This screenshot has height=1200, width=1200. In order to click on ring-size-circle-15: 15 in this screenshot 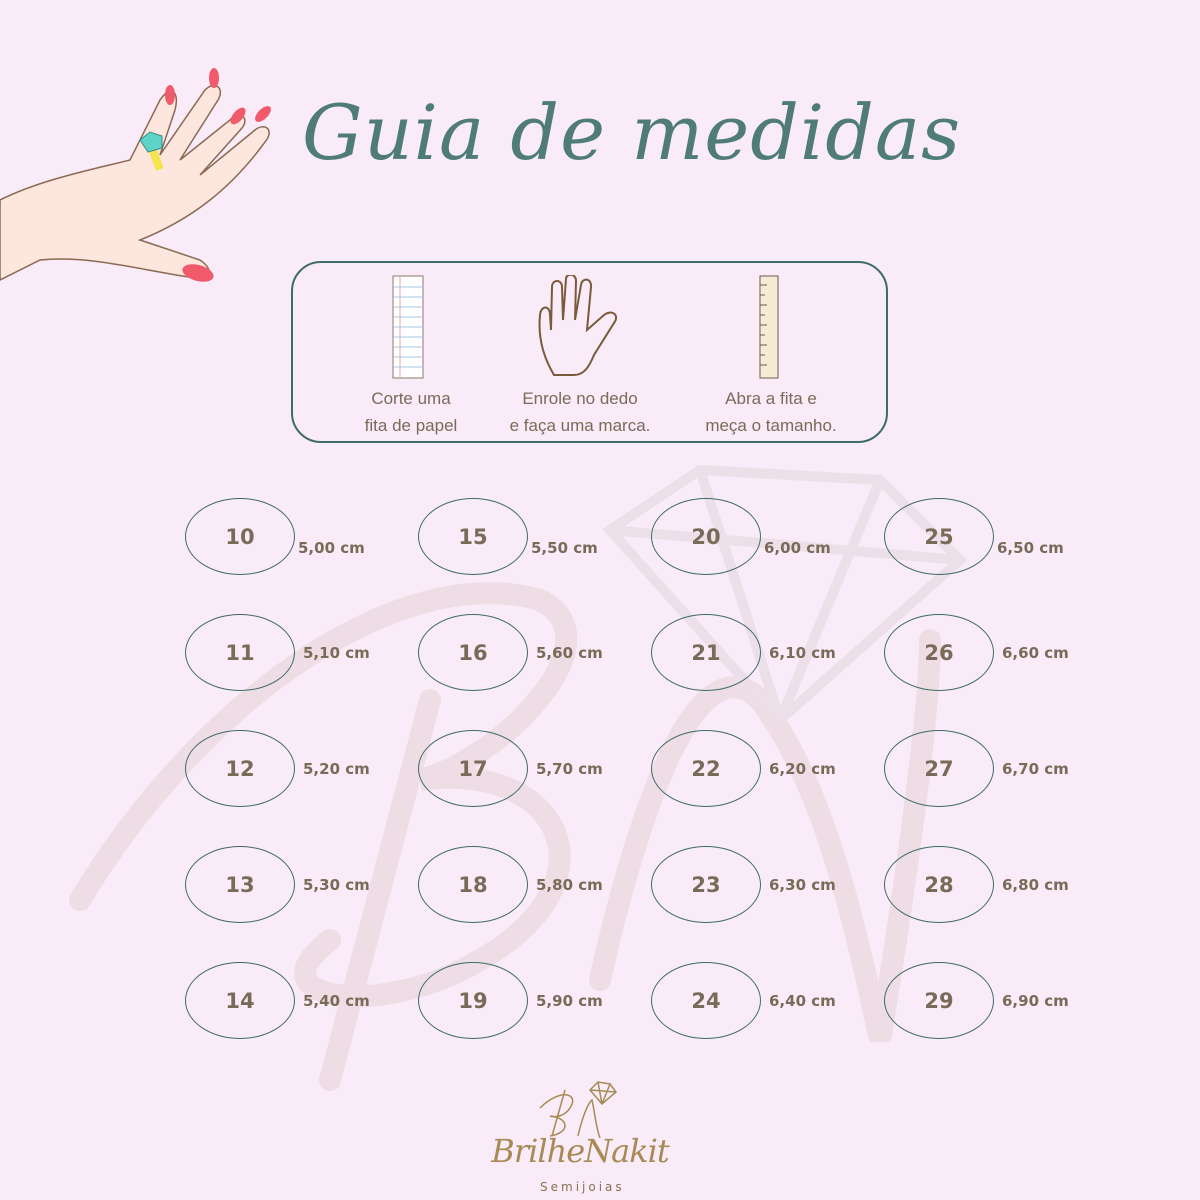, I will do `click(473, 536)`.